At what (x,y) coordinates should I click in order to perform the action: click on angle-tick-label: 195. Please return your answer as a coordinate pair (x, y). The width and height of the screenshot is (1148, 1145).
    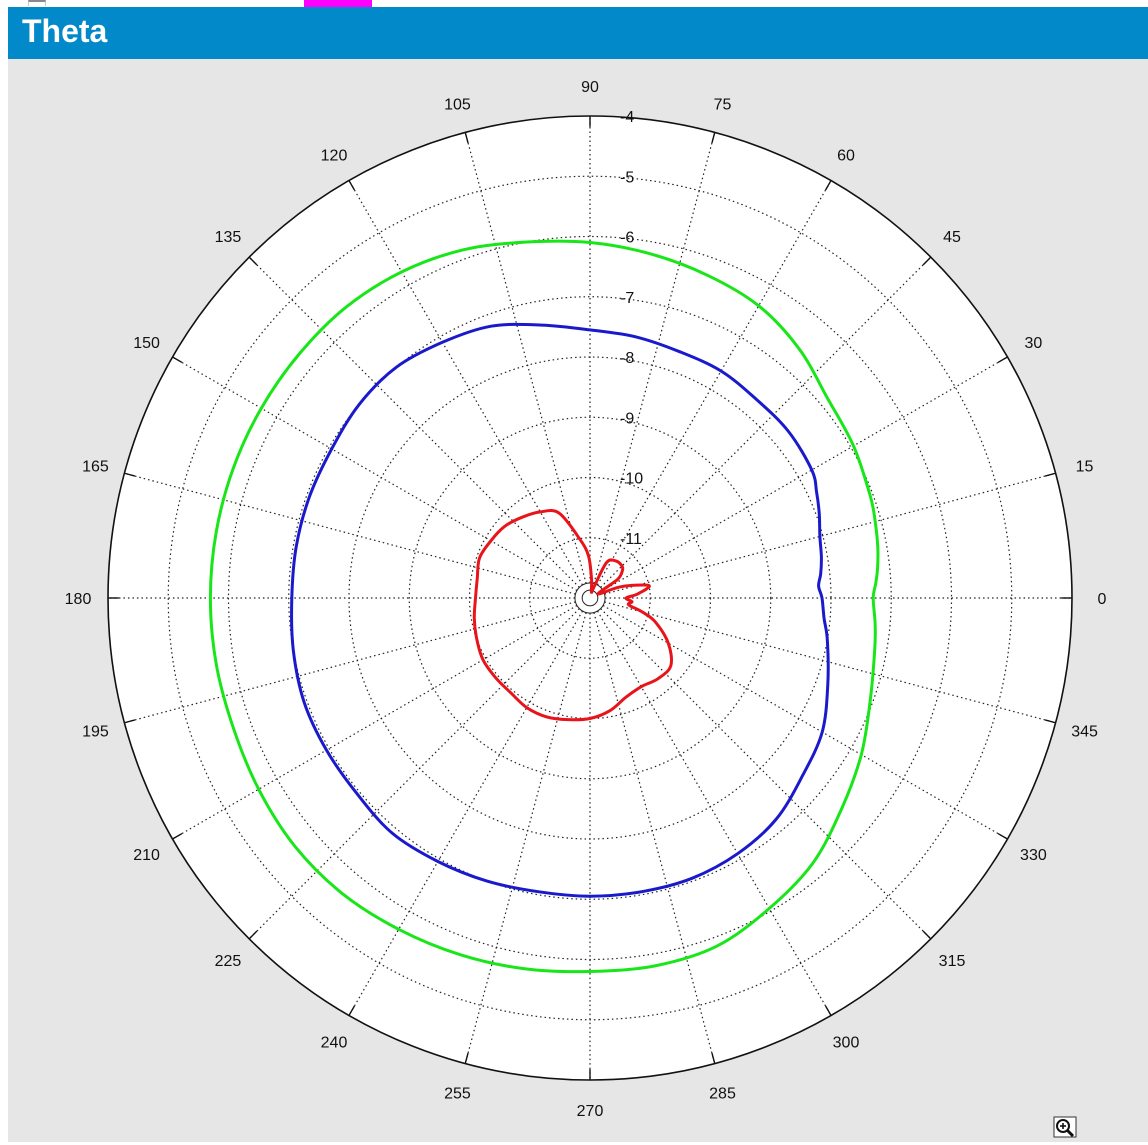
    Looking at the image, I should click on (95, 732).